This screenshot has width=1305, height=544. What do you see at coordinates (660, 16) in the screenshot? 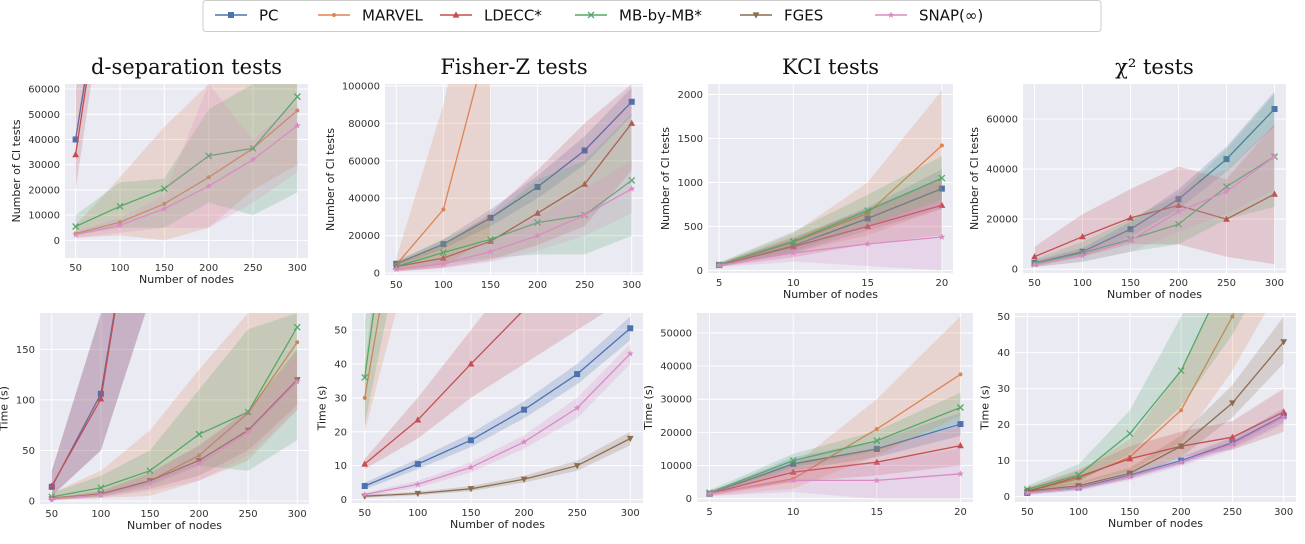
I see `legend-label: MB-by-MB*` at bounding box center [660, 16].